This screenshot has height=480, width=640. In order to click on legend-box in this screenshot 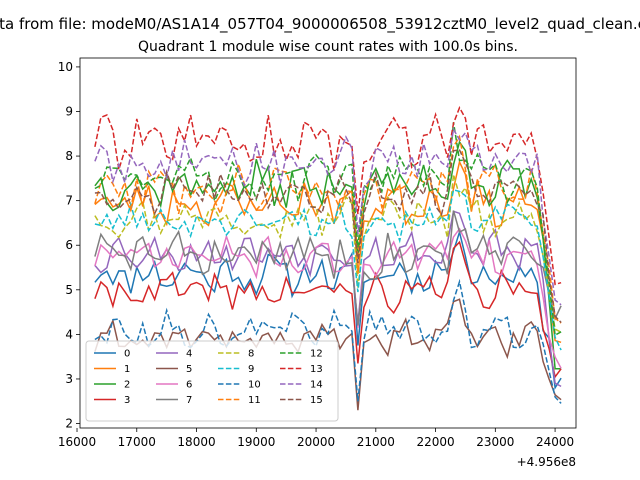, I will do `click(212, 381)`.